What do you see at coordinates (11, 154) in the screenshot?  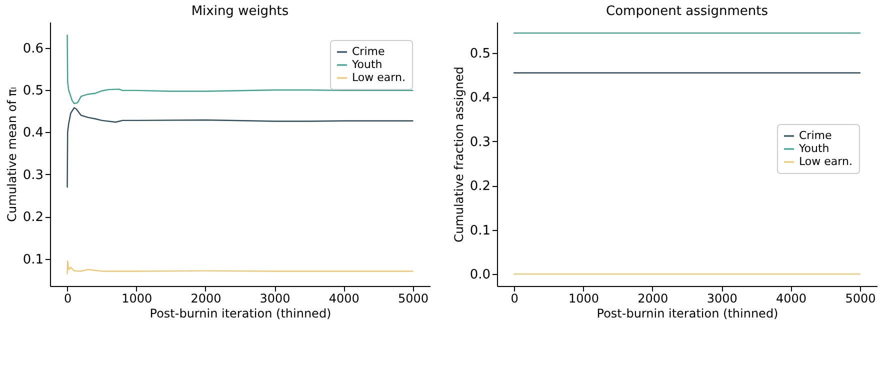 I see `y-axis-title: Cumulative mean of πₗ` at bounding box center [11, 154].